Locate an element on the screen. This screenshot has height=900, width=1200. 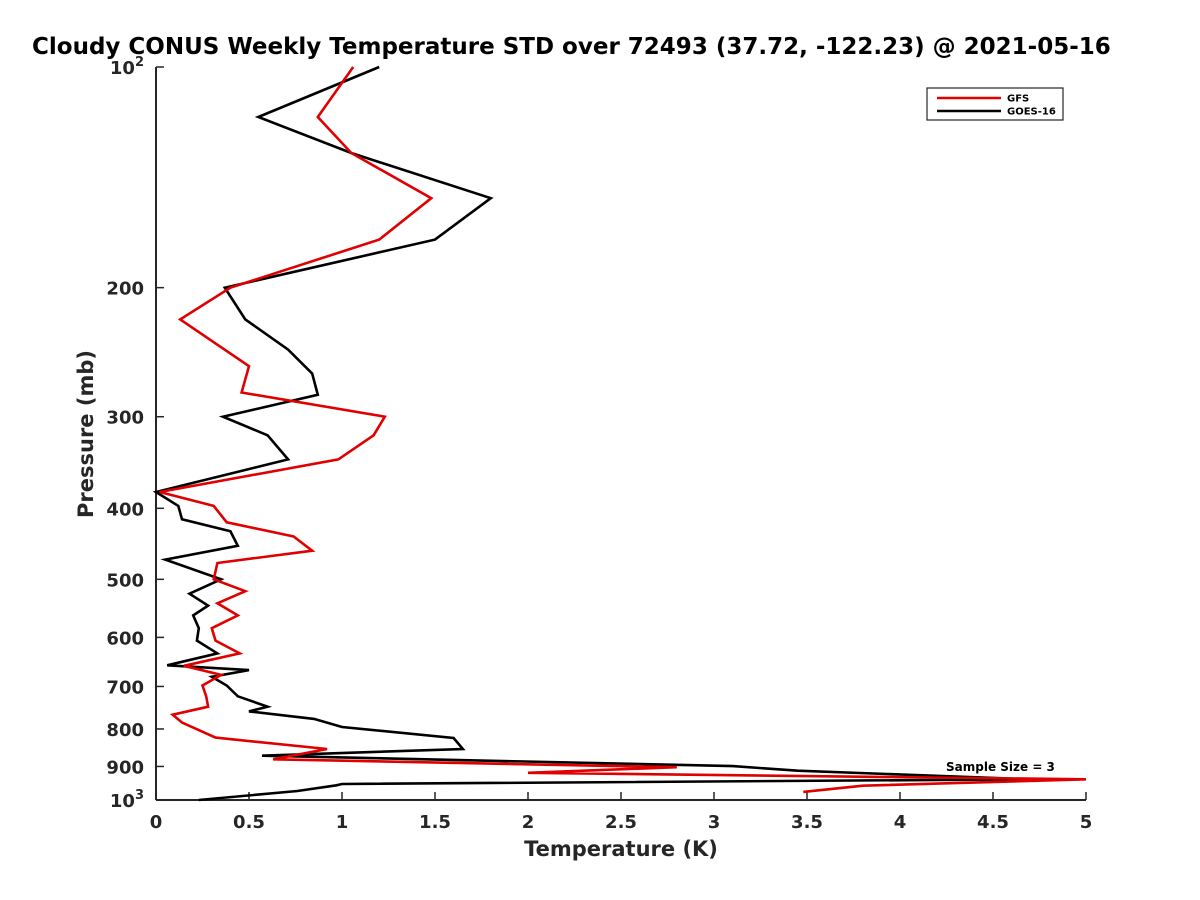
x-tick-label: 2.5 is located at coordinates (621, 822).